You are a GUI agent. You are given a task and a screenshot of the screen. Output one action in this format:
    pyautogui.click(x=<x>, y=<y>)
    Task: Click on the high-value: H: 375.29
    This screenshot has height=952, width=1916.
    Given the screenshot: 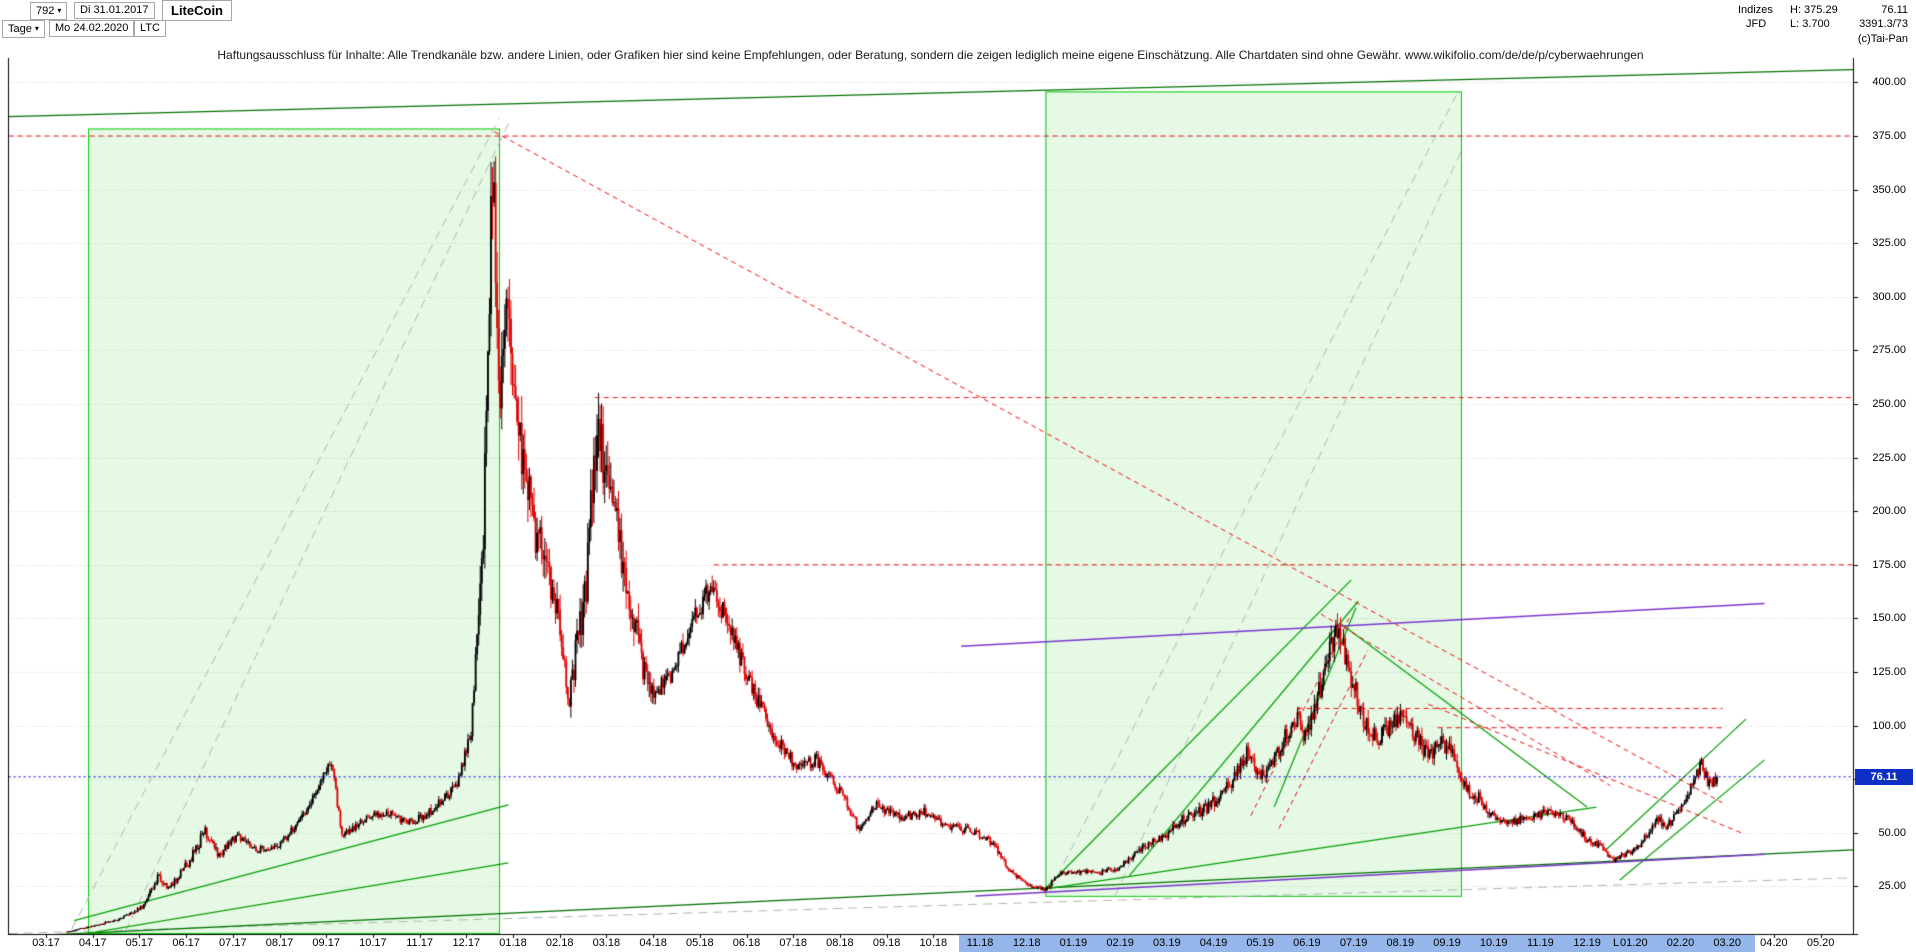 What is the action you would take?
    pyautogui.click(x=1814, y=10)
    